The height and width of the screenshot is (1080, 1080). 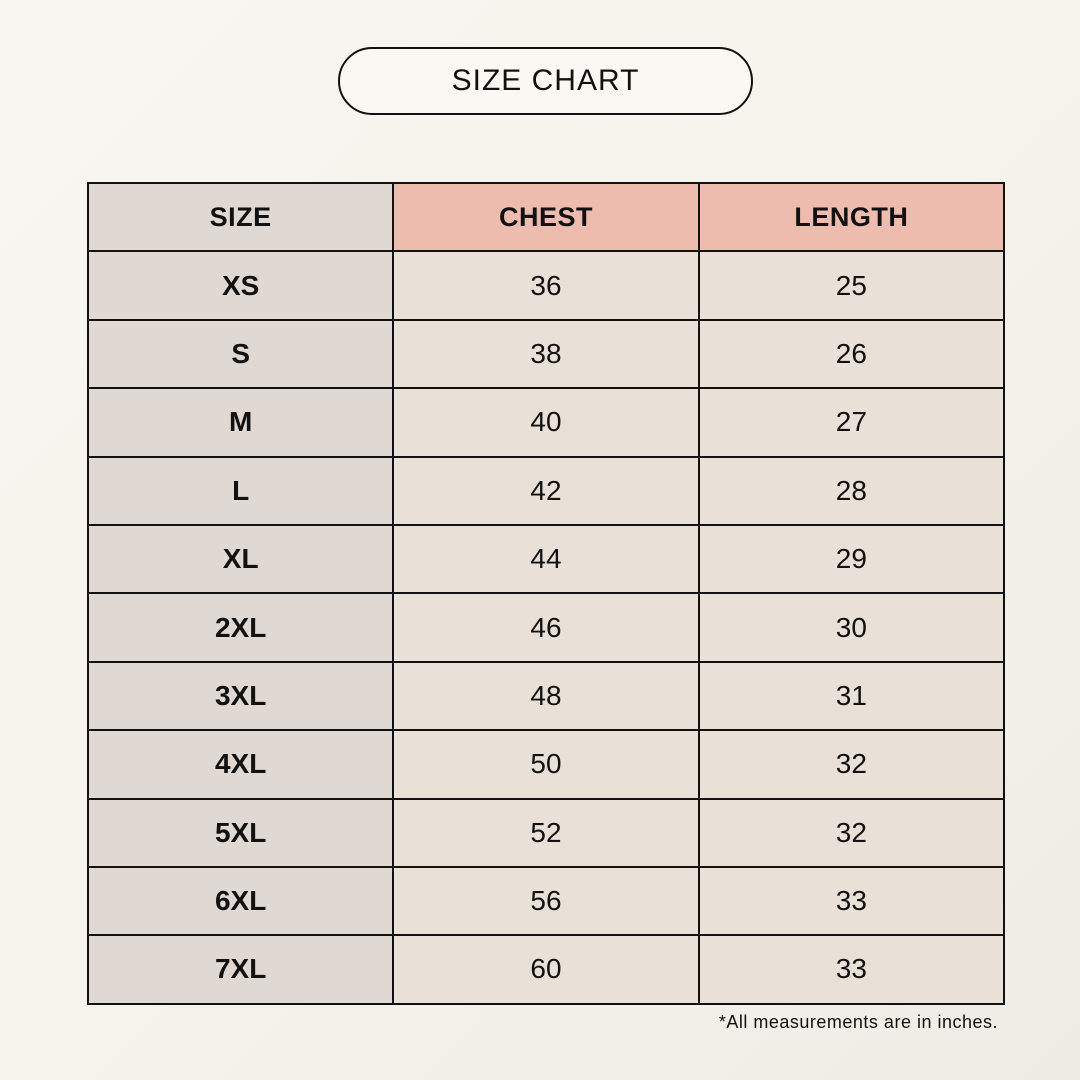 I want to click on header-length: LENGTH, so click(x=851, y=217).